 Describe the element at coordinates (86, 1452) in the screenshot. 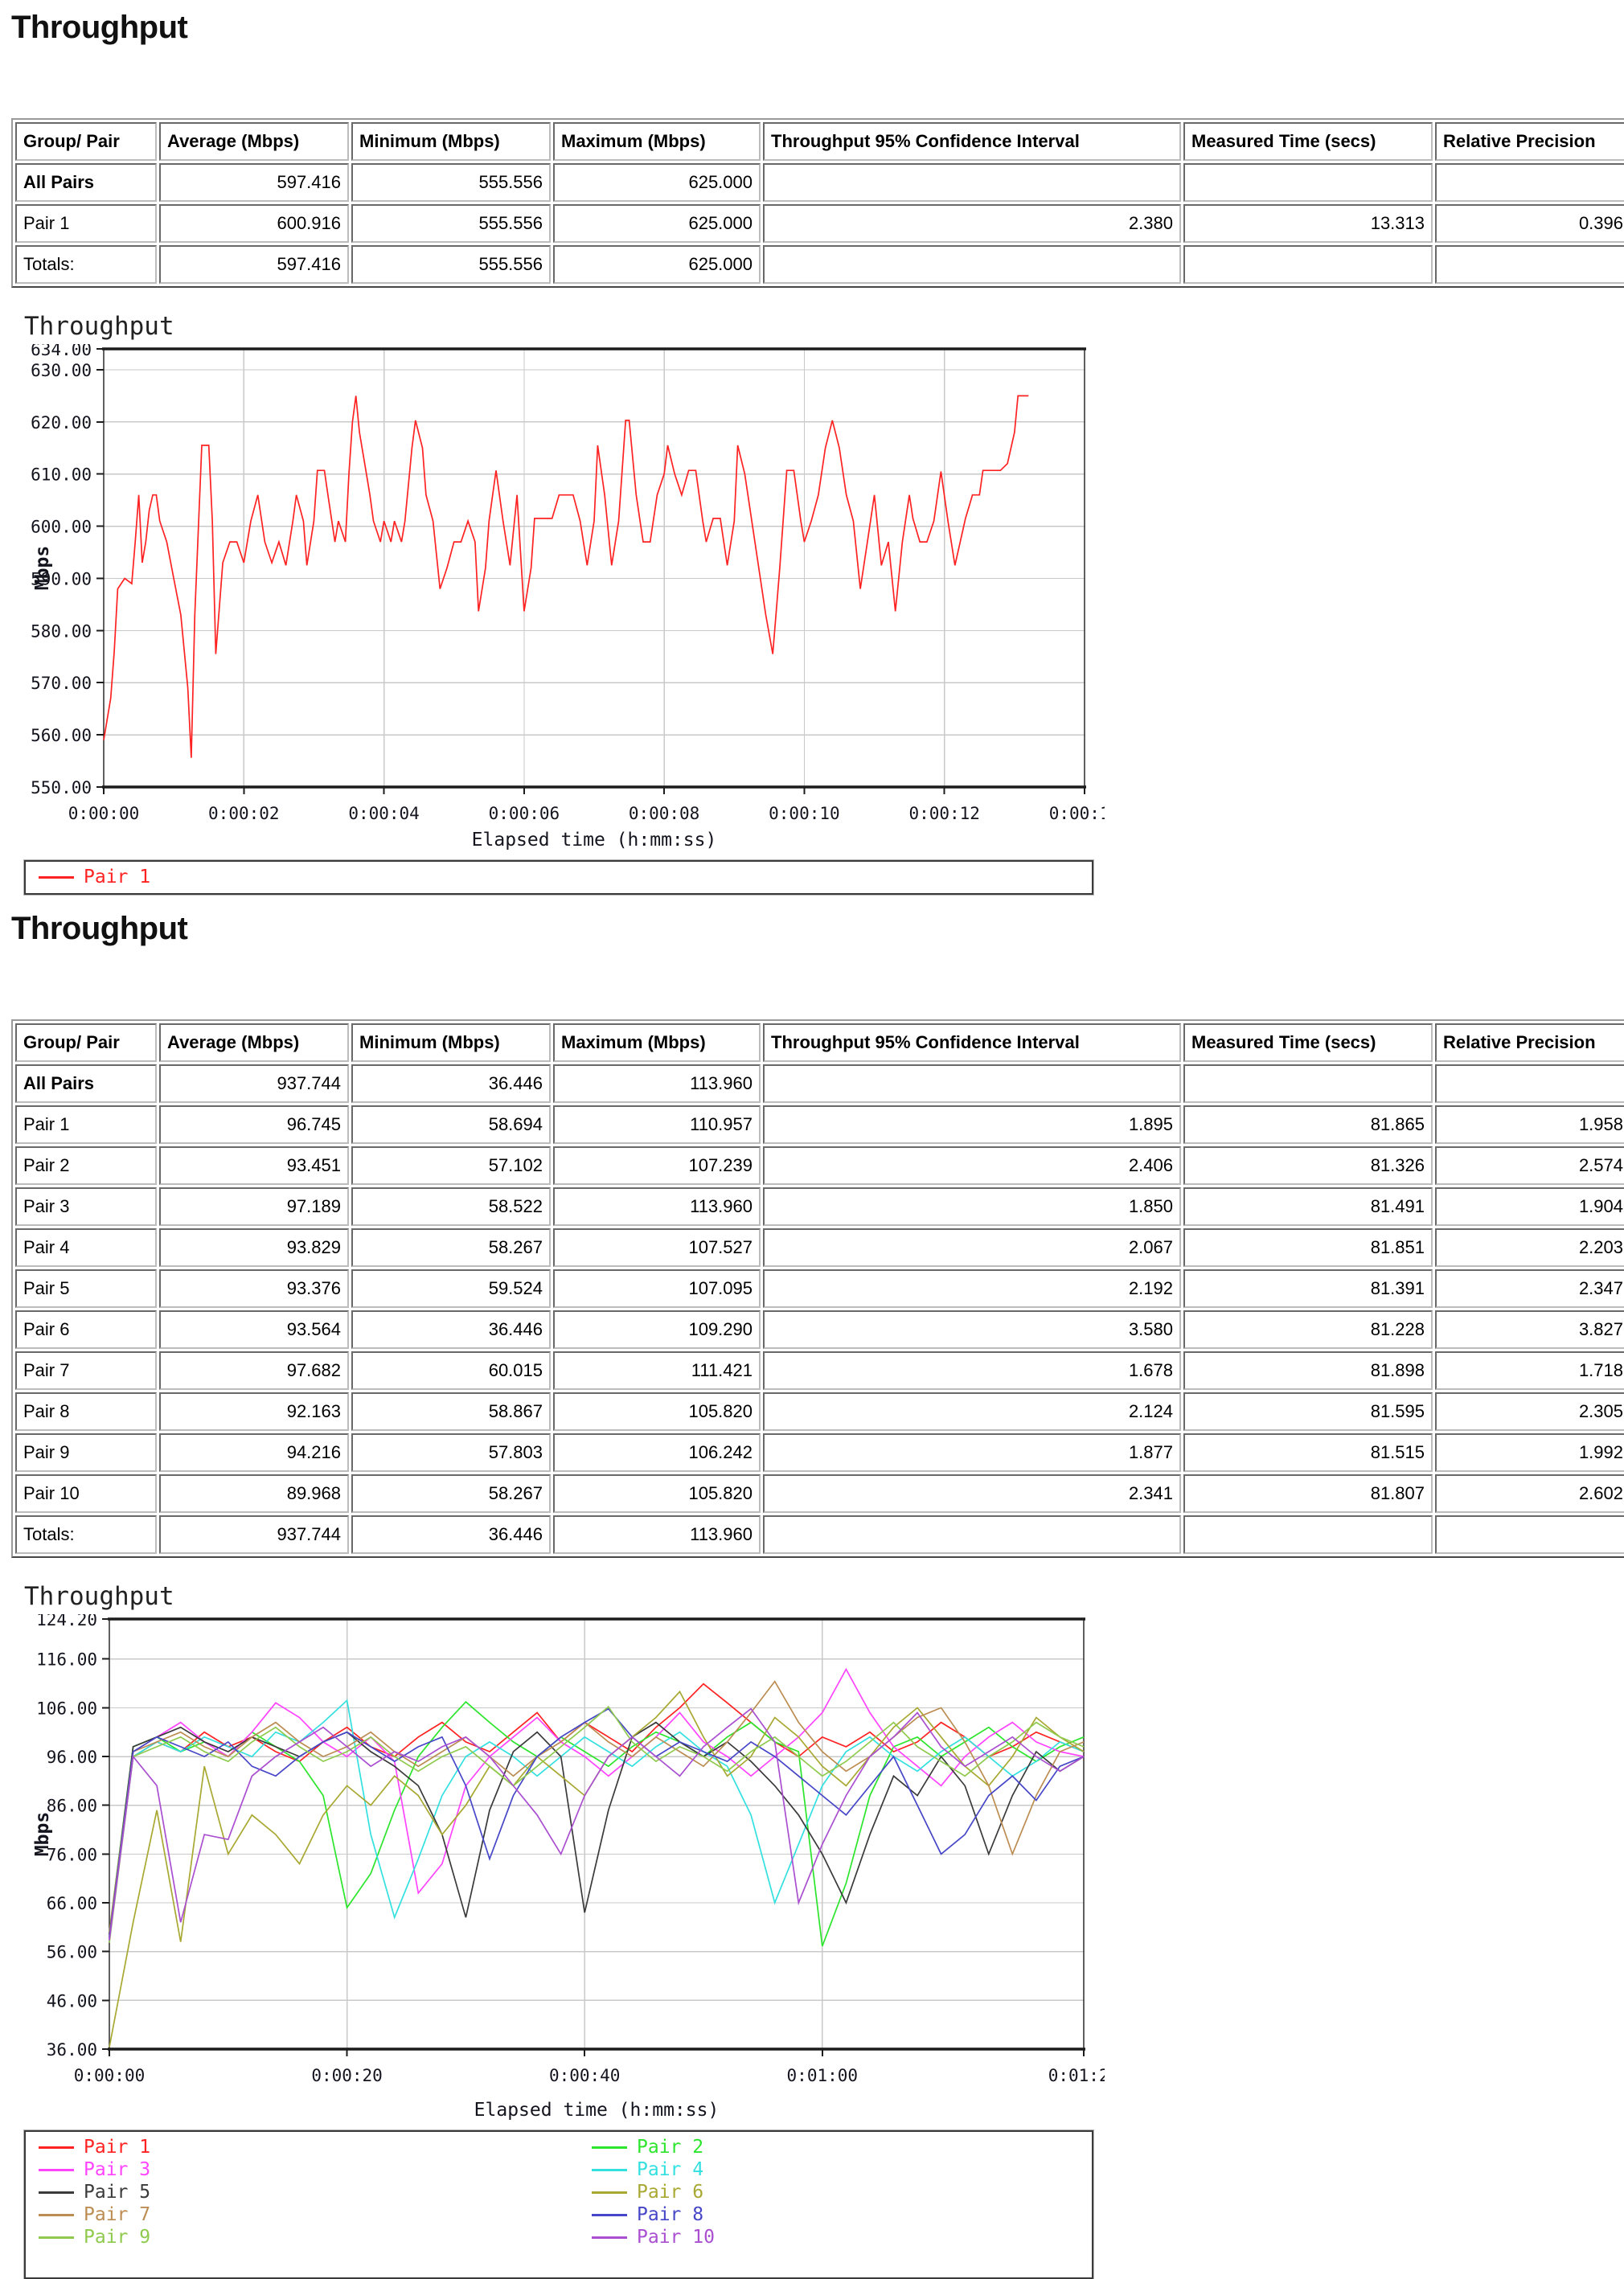

I see `row-label: Pair 9` at that location.